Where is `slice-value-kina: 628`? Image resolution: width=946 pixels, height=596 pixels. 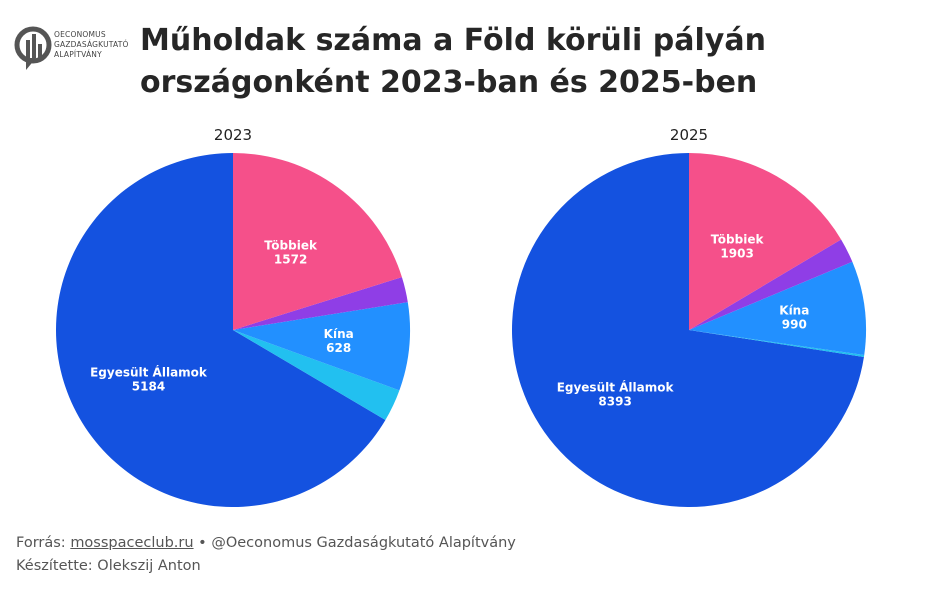 slice-value-kina: 628 is located at coordinates (338, 348).